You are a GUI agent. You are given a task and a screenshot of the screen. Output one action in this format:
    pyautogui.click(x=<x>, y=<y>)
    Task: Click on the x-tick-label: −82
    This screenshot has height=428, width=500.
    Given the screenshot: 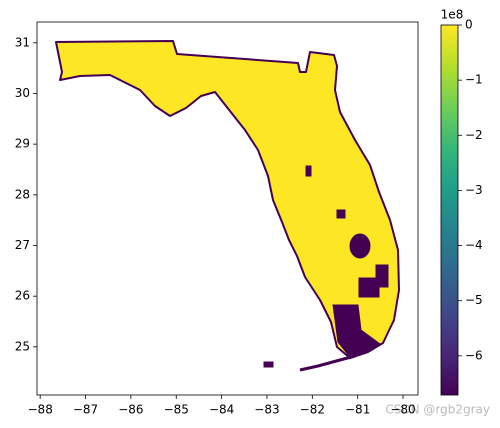 What is the action you would take?
    pyautogui.click(x=312, y=410)
    